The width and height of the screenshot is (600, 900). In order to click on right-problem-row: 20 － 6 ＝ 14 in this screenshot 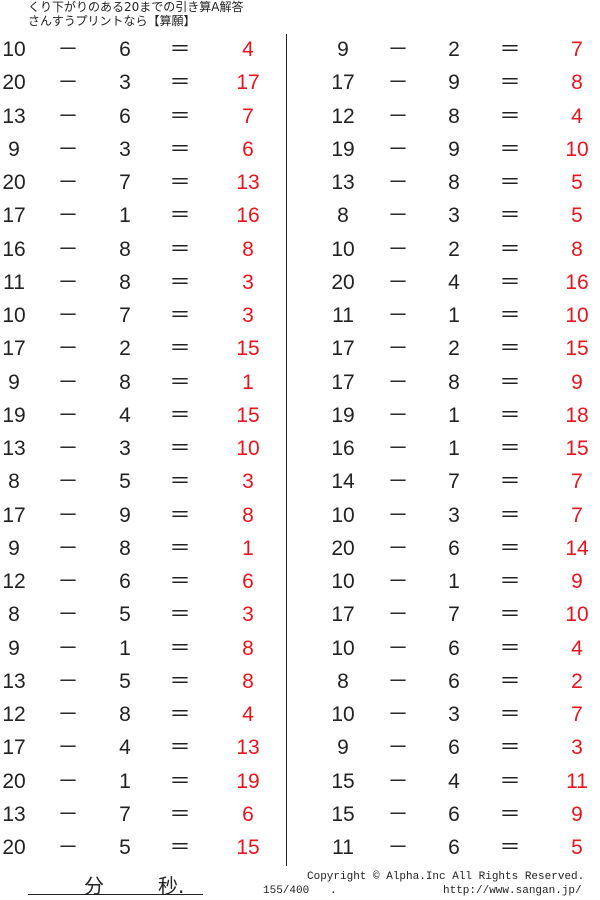, I will do `click(300, 549)`.